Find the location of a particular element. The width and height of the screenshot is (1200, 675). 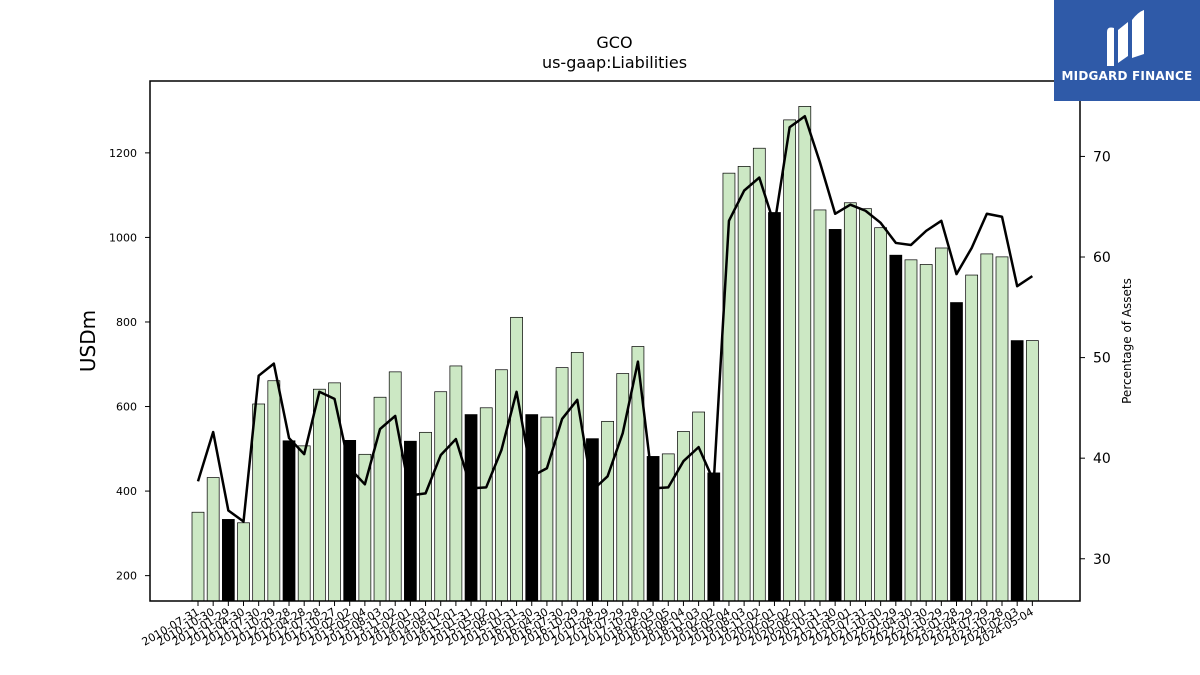

y-tick-label: 200 is located at coordinates (126, 576).